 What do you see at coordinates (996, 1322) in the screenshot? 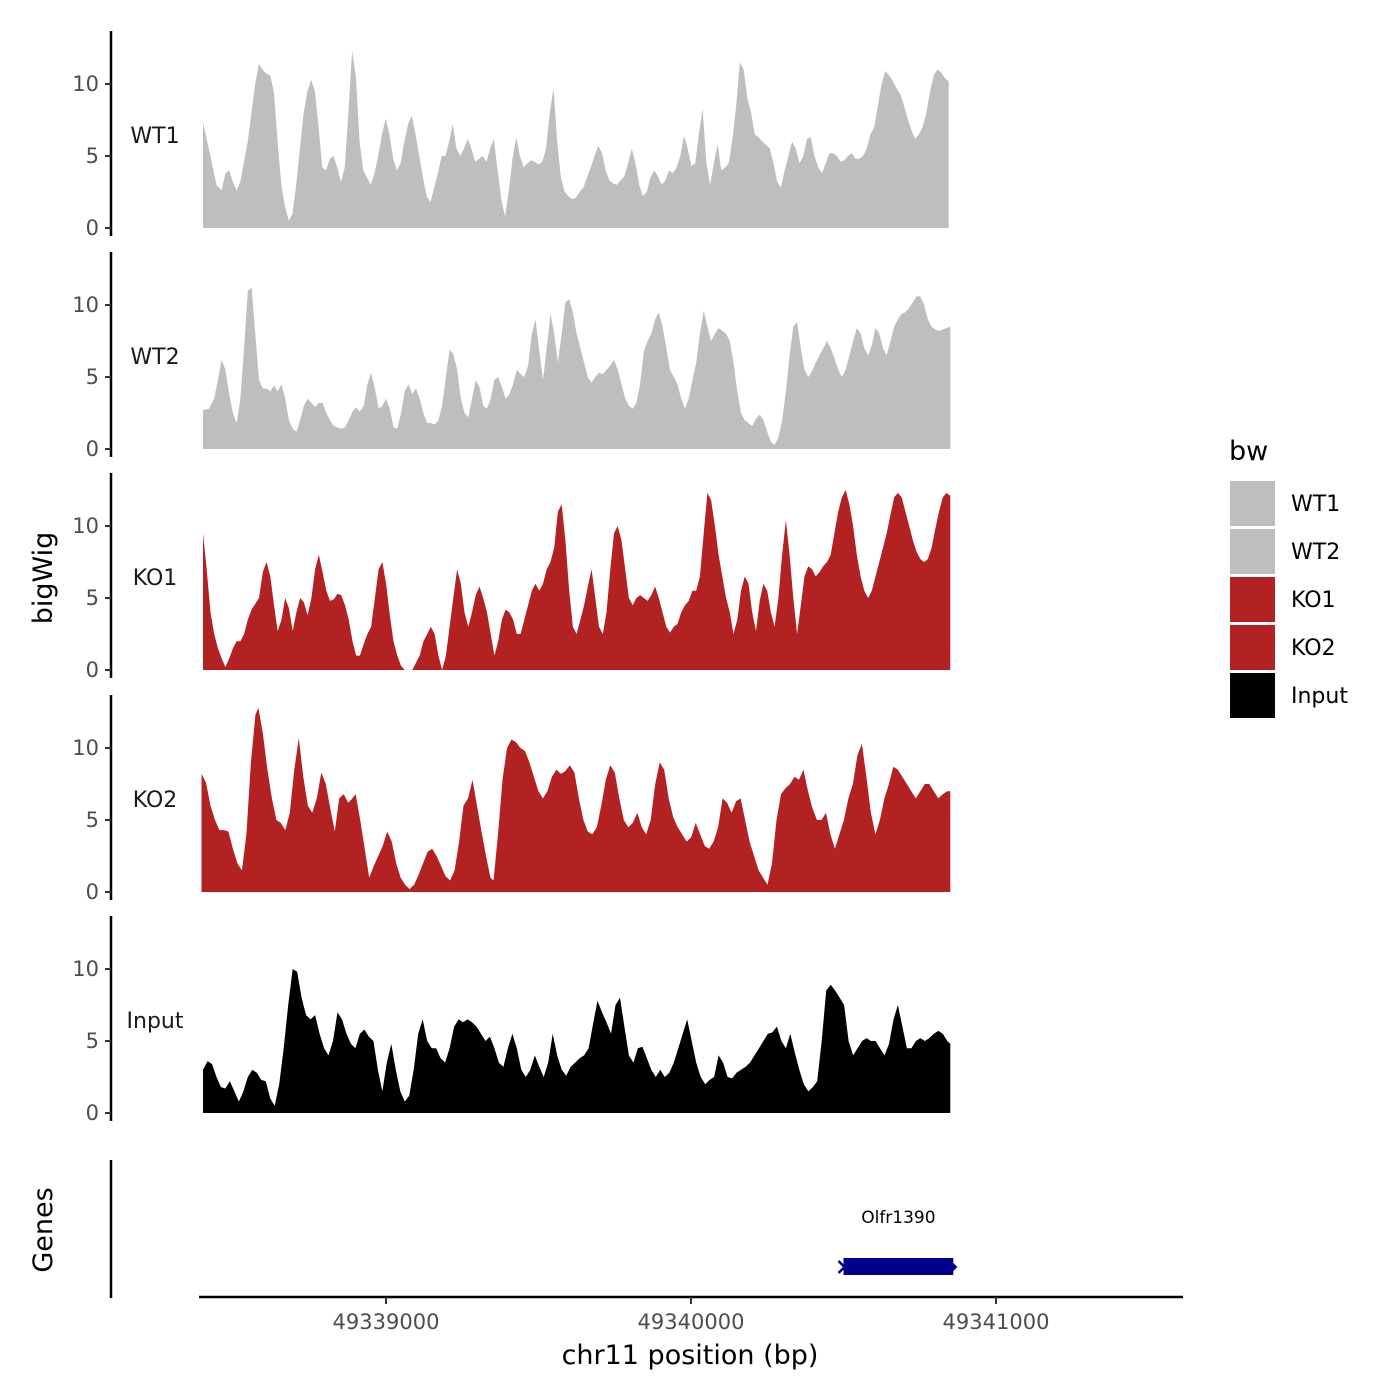
I see `x-tick-label: 49341000` at bounding box center [996, 1322].